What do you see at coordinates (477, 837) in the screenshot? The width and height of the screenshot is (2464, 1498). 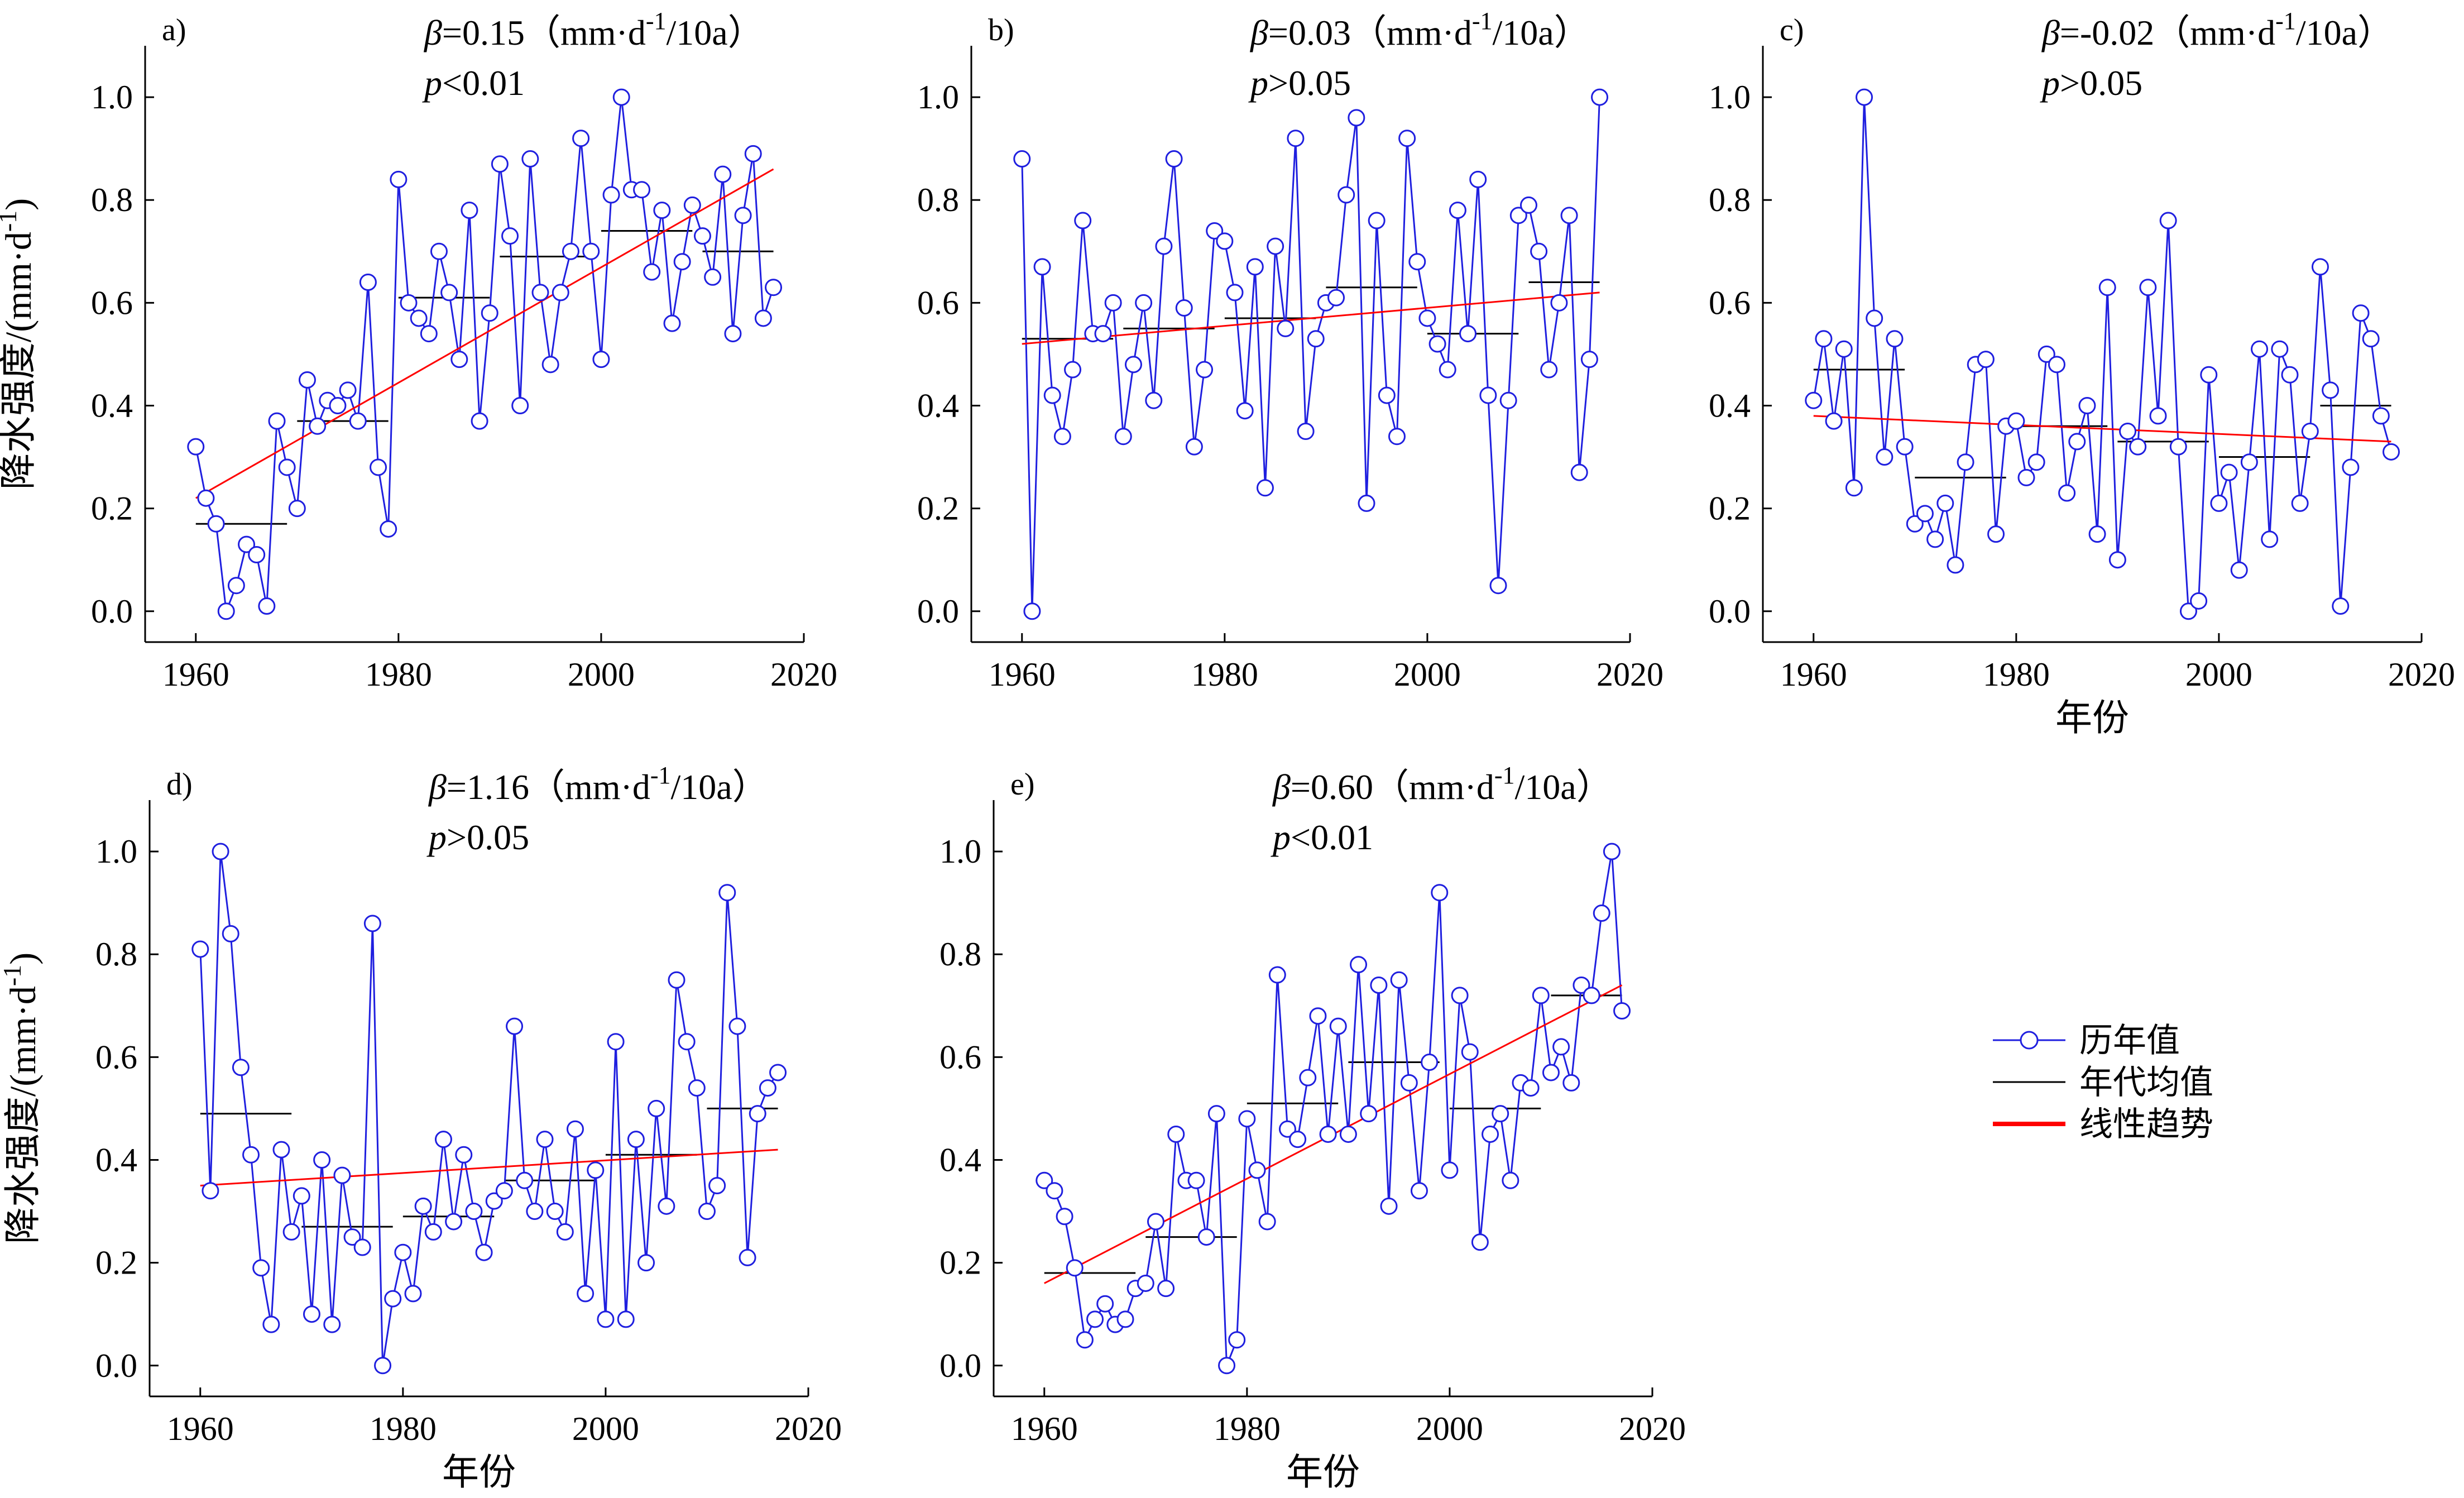 I see `p-annotation: p>0.05` at bounding box center [477, 837].